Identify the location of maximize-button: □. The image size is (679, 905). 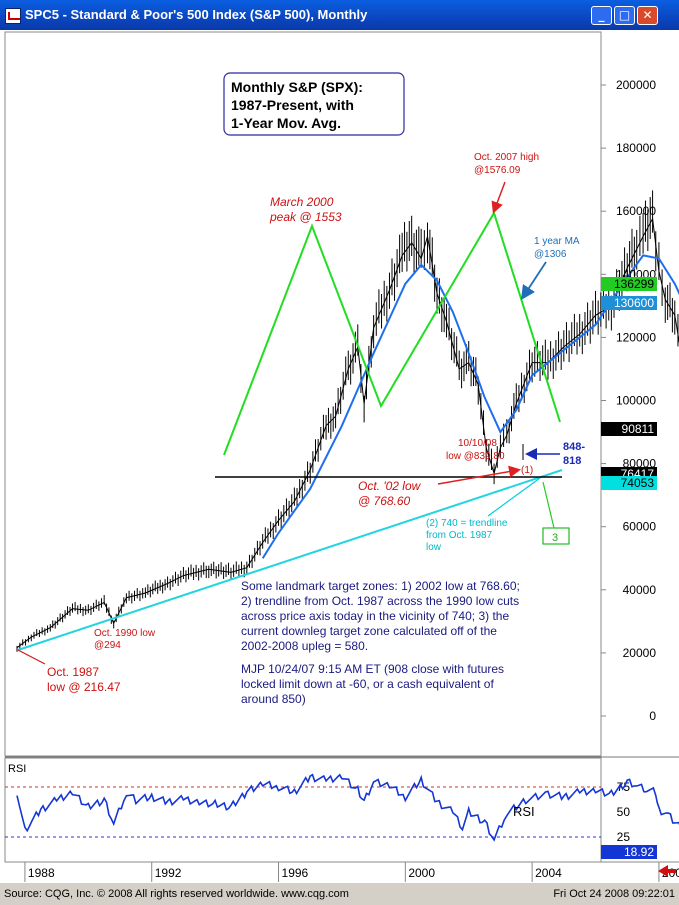
(624, 15).